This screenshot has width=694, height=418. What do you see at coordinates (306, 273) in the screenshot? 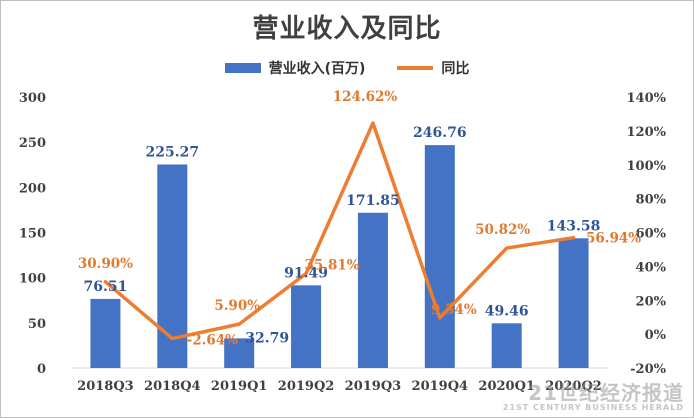
I see `bar-value-label: 91.49` at bounding box center [306, 273].